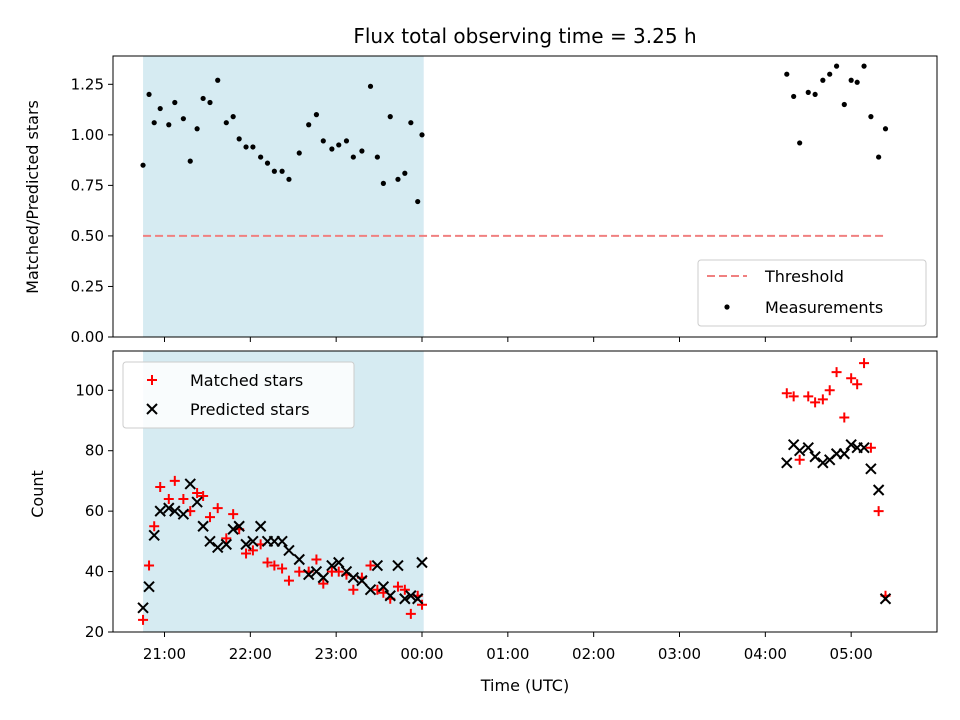  I want to click on x-tick-label: 02:00, so click(593, 654).